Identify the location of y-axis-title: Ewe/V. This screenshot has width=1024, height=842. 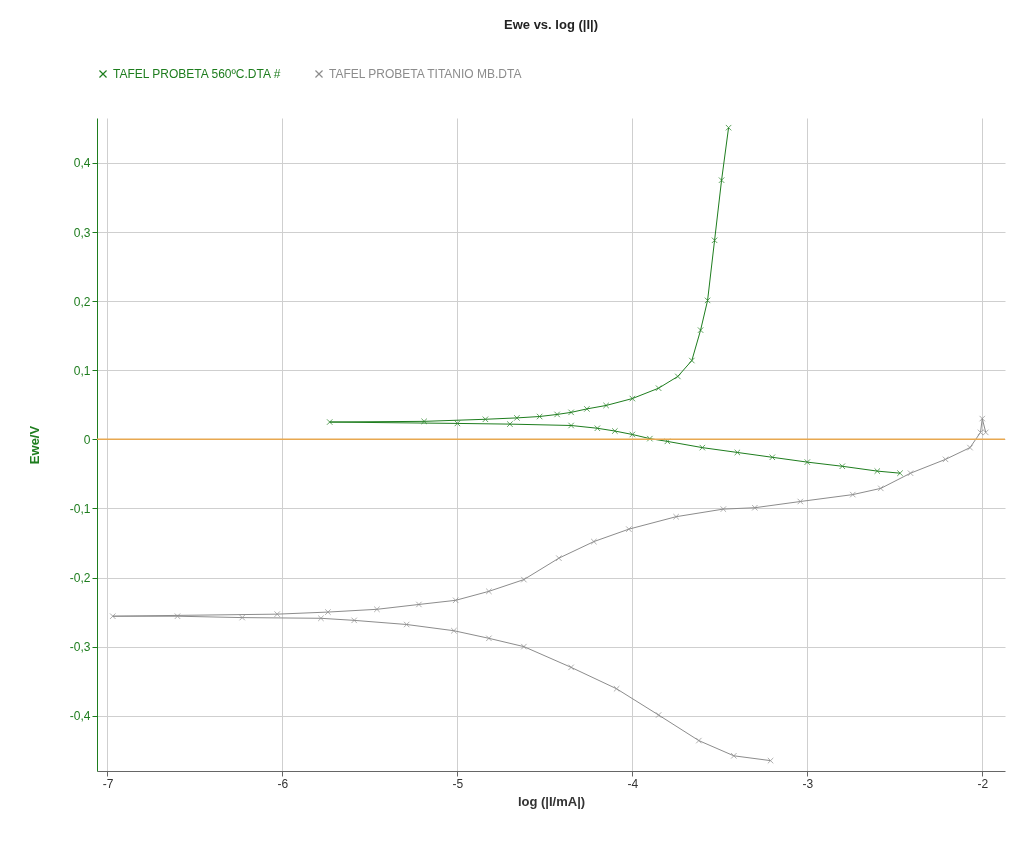
(34, 445).